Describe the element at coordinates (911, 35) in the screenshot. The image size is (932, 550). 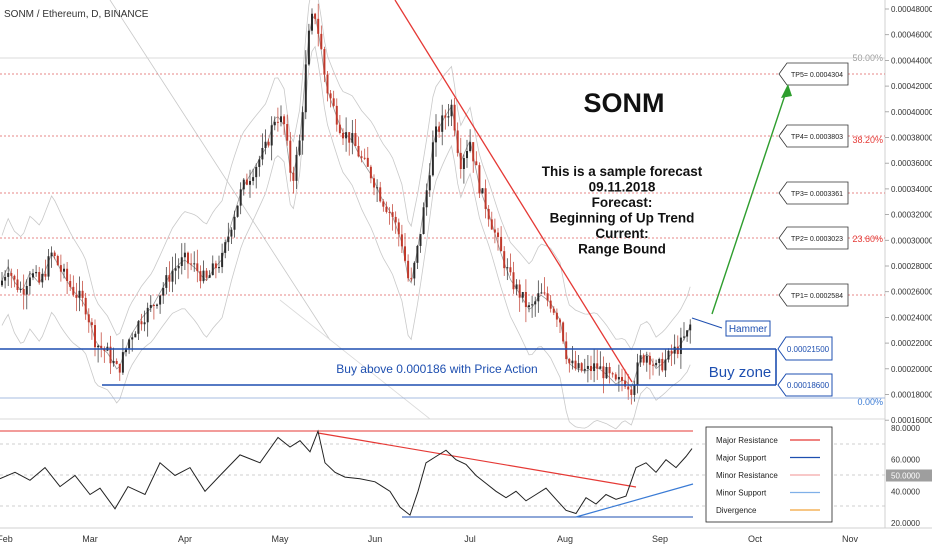
I see `price-tick-label: 0.00046000` at that location.